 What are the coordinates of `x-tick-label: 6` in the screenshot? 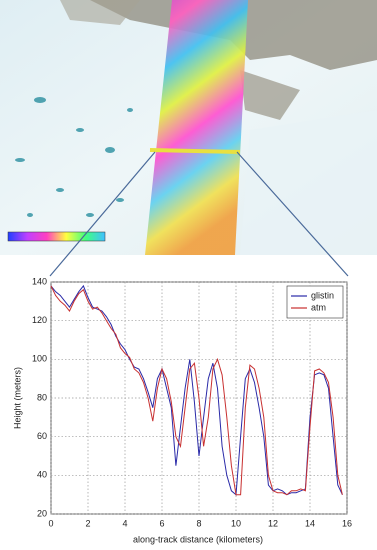 It's located at (161, 523).